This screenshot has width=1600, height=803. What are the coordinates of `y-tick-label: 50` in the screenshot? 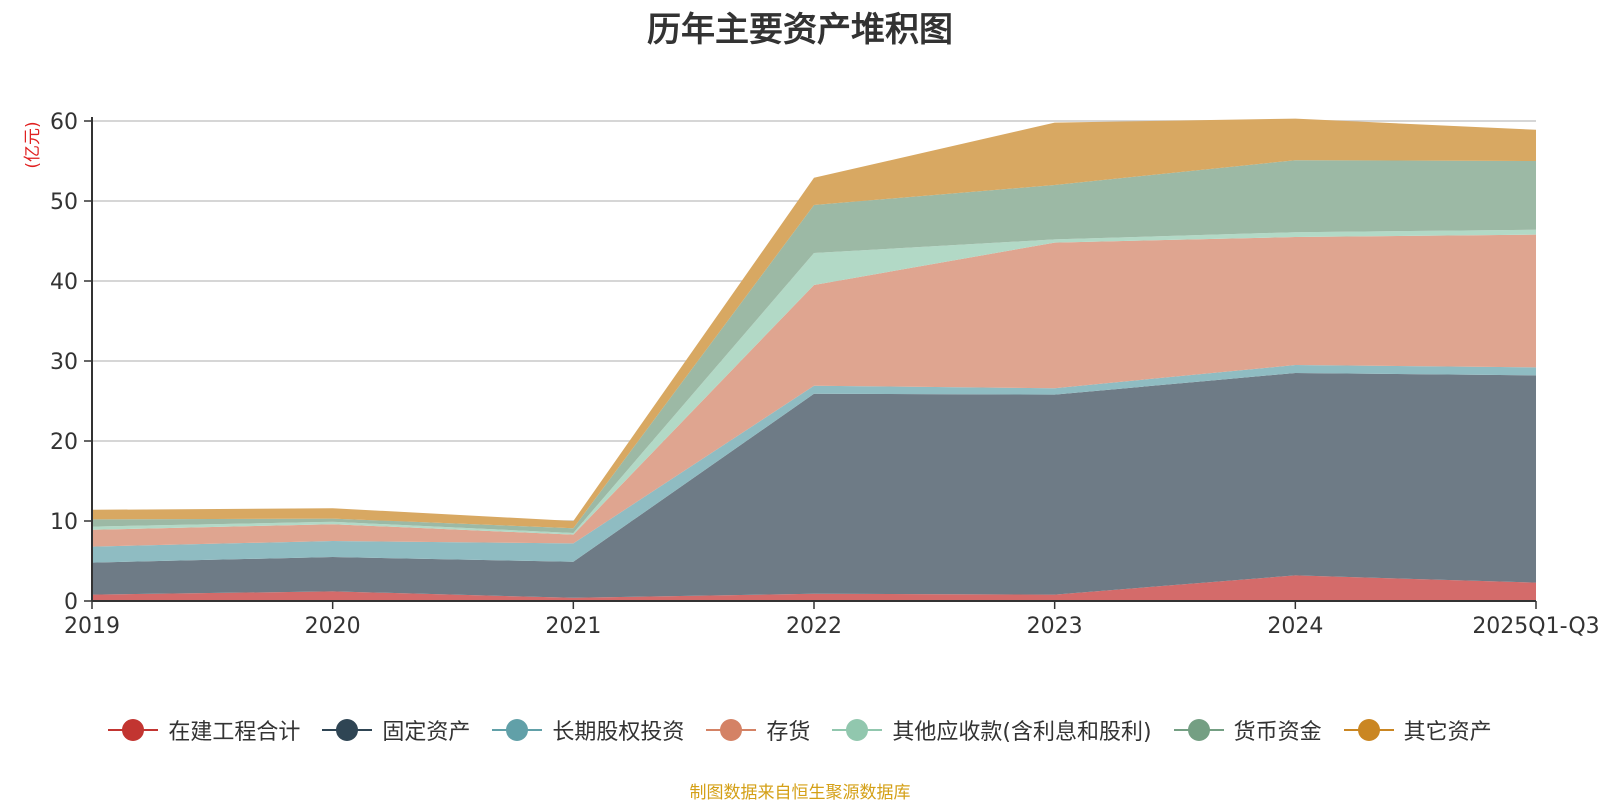 It's located at (64, 202).